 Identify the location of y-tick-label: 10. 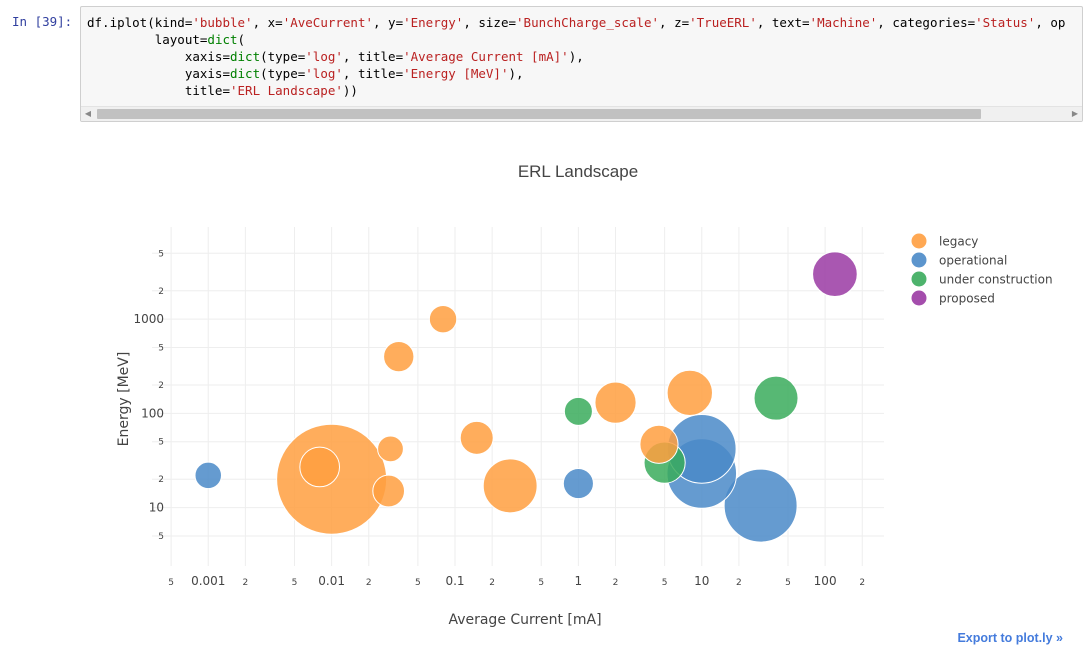
(156, 508).